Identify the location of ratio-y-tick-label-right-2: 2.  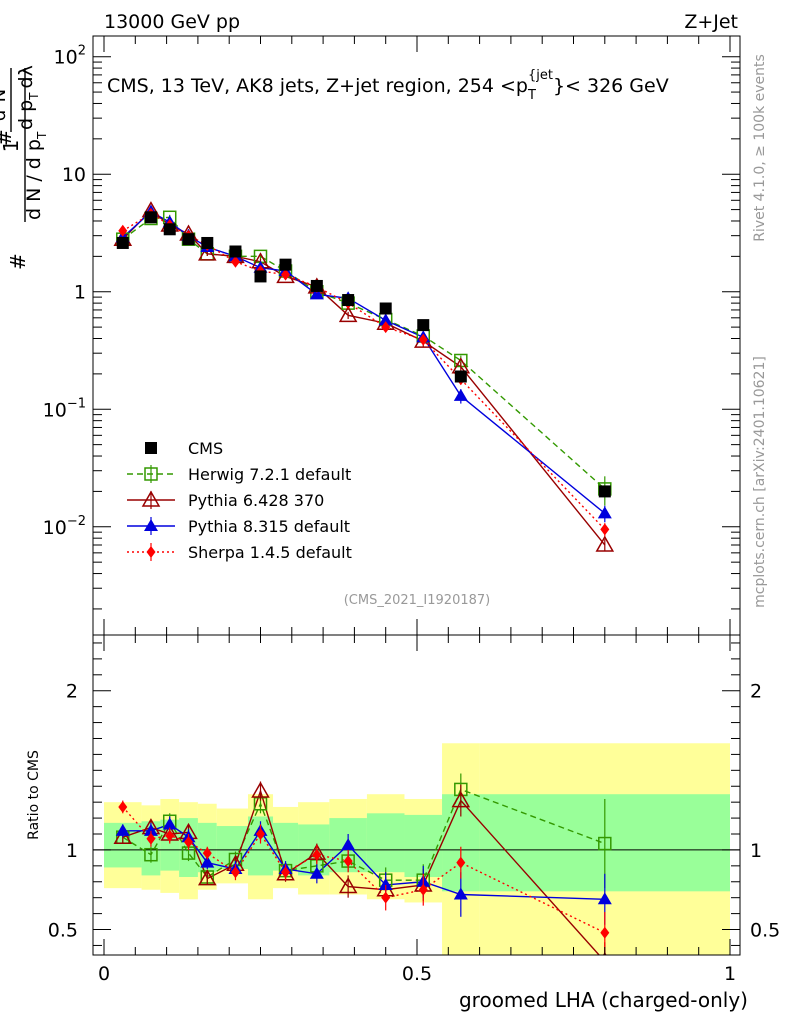
(756, 692).